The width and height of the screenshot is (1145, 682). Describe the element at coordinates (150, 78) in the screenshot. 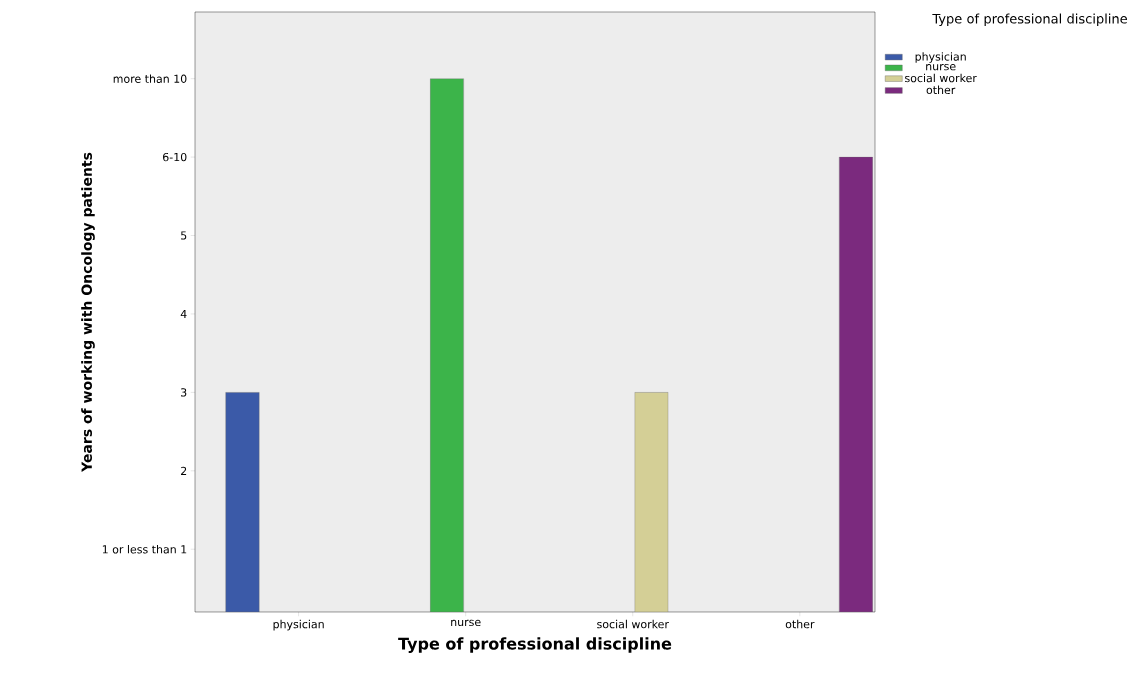

I see `y-tick-label: more than 10` at that location.